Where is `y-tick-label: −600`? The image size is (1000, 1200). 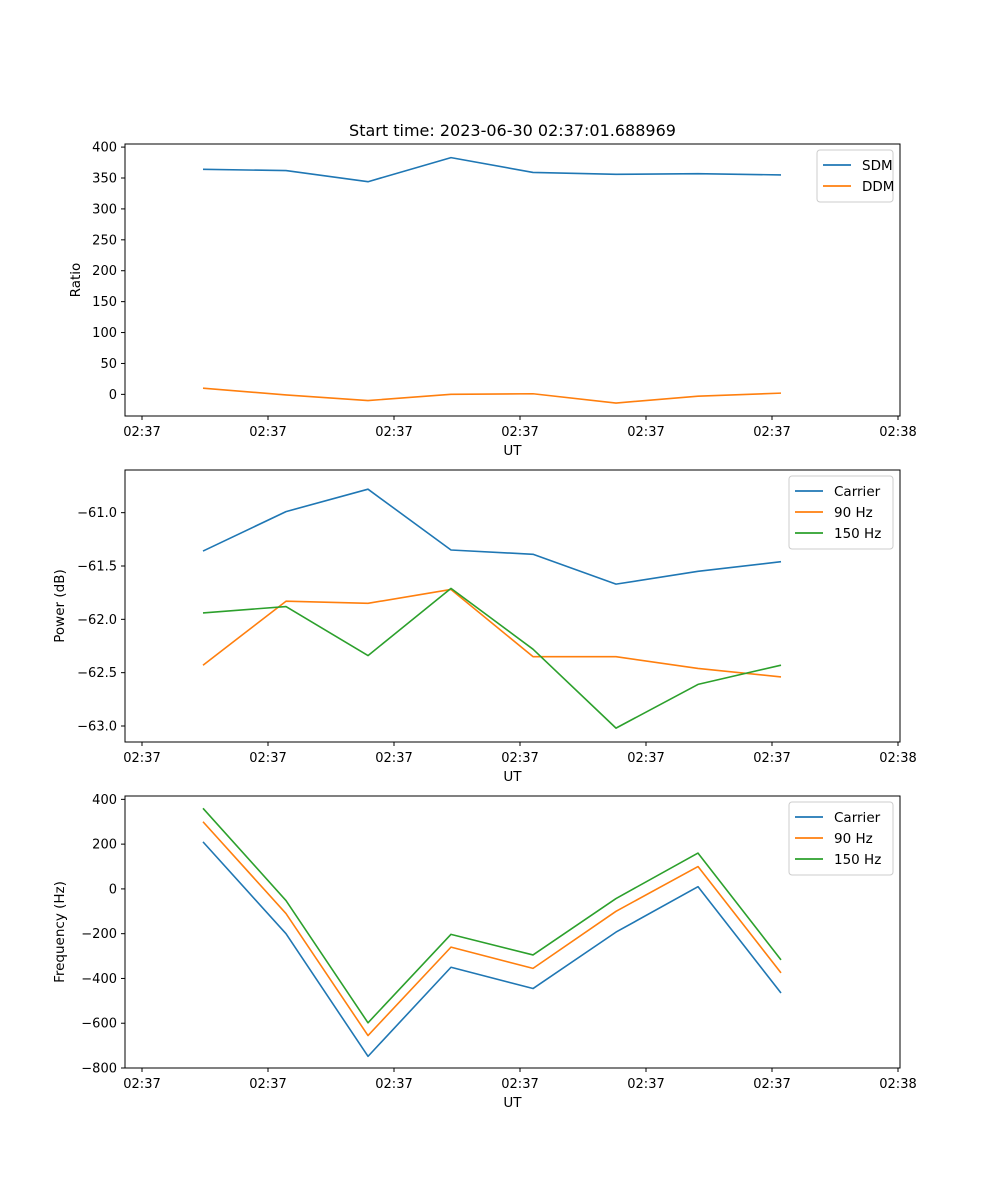 y-tick-label: −600 is located at coordinates (99, 1024).